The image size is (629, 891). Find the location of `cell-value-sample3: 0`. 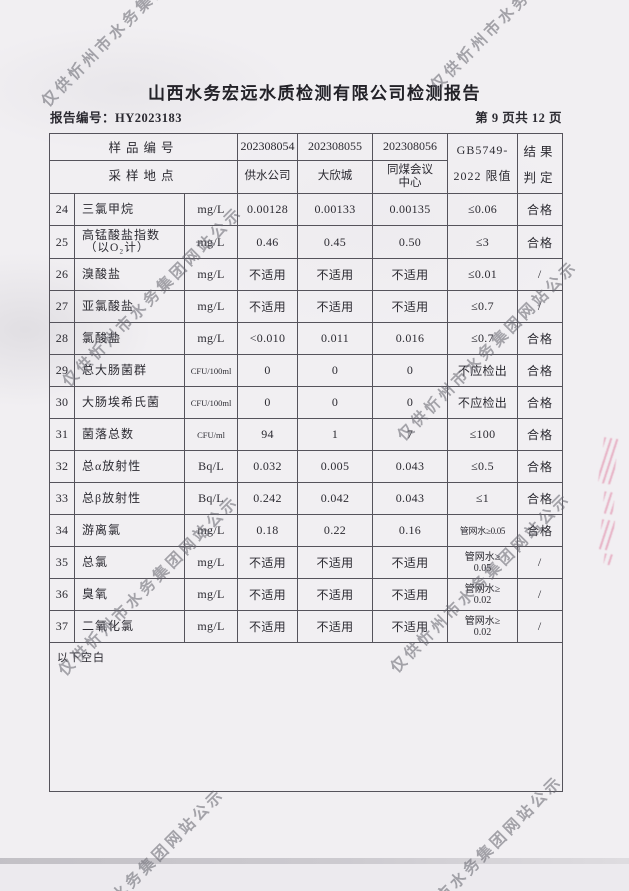

cell-value-sample3: 0 is located at coordinates (410, 402).